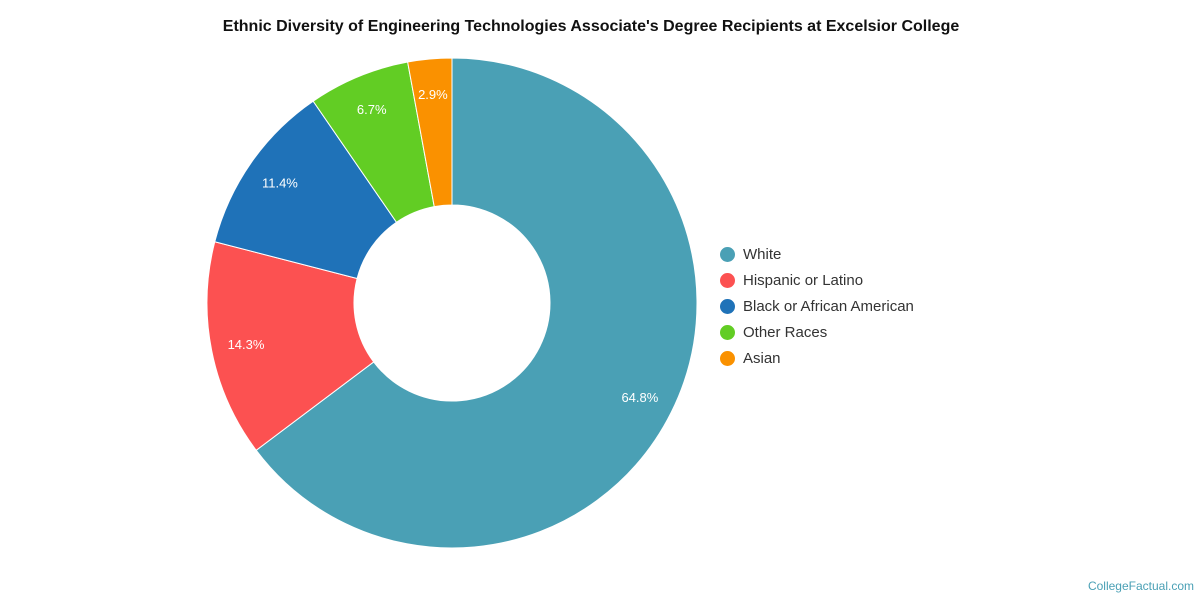 The image size is (1200, 600). I want to click on legend-label: White, so click(762, 254).